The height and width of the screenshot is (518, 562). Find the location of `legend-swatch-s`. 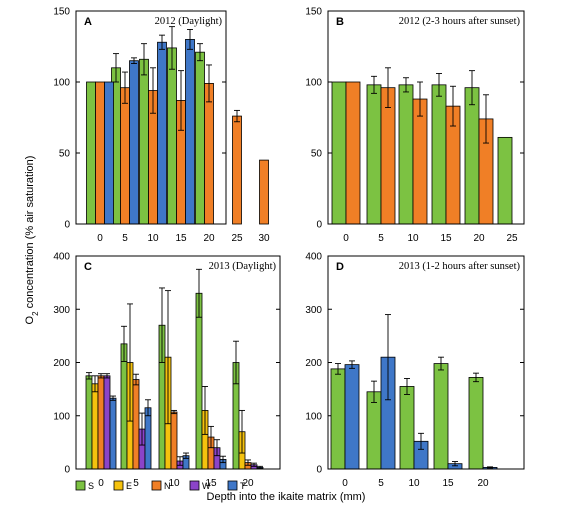

legend-swatch-s is located at coordinates (80, 485).